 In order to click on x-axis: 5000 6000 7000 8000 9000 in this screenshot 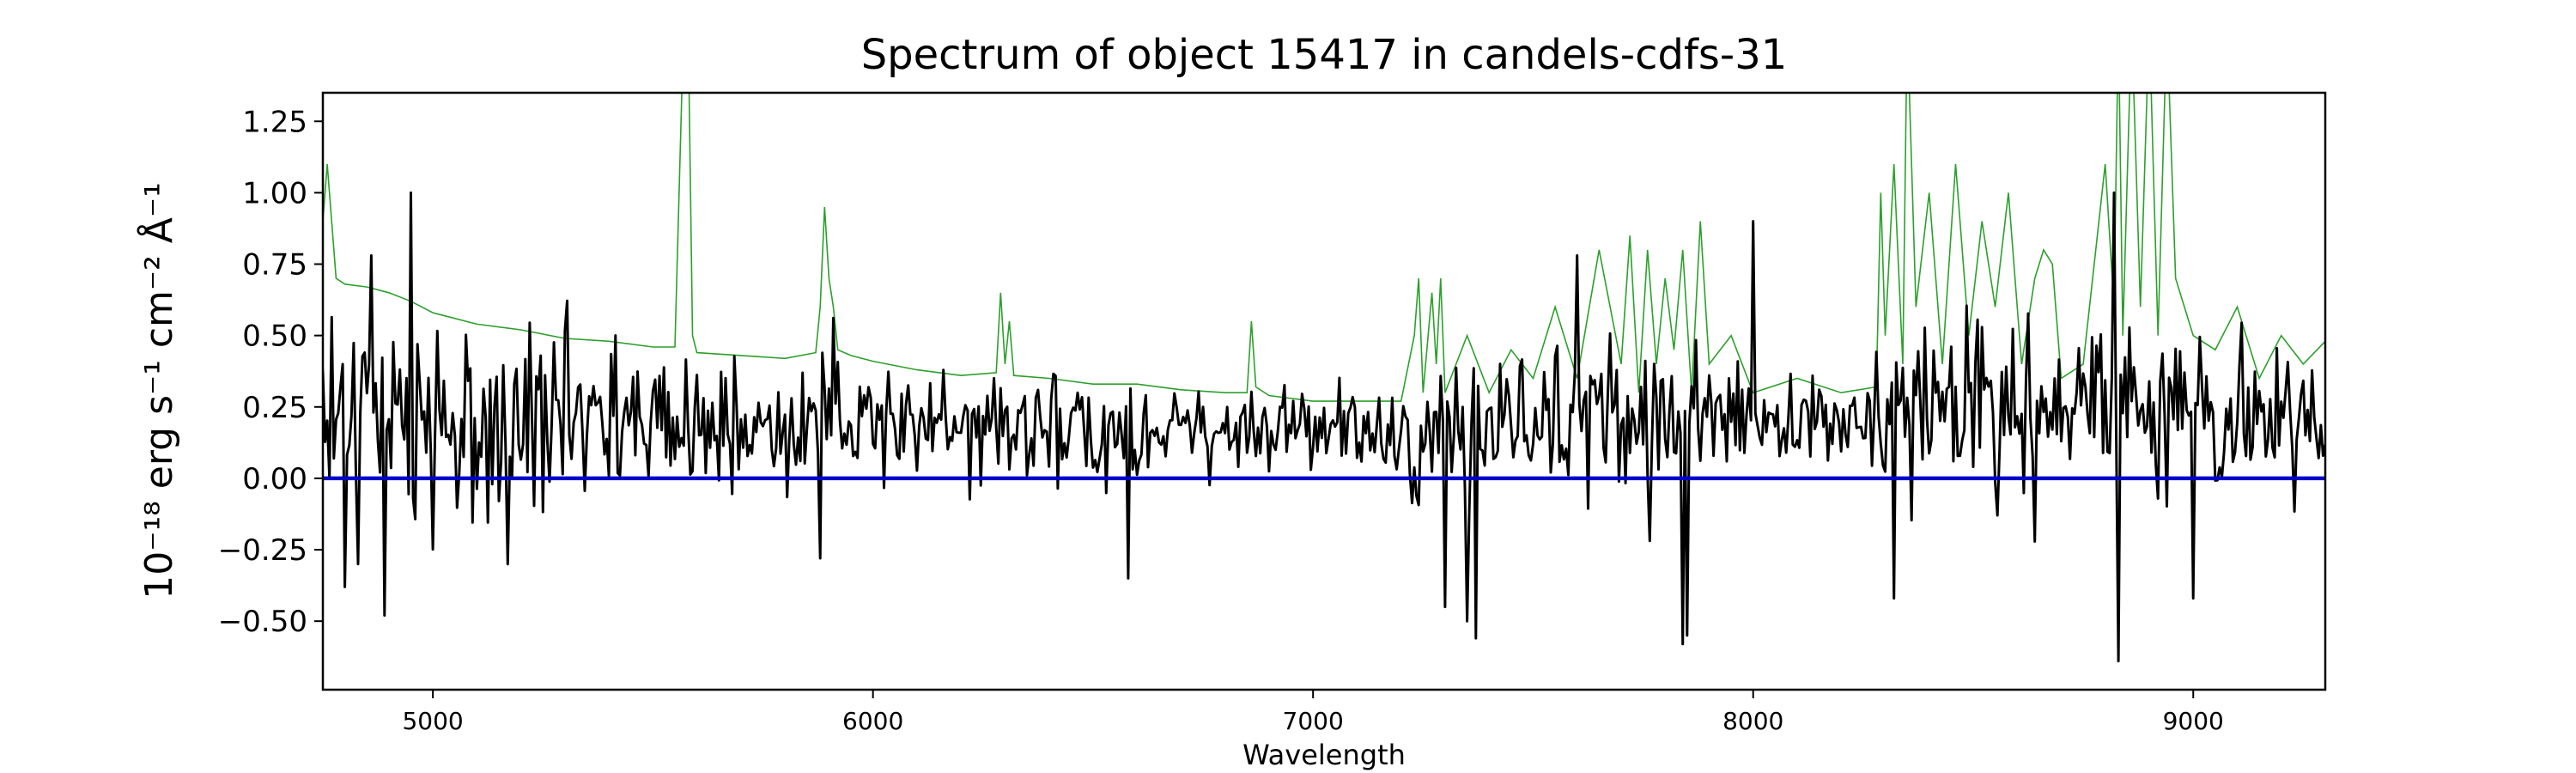, I will do `click(1313, 712)`.